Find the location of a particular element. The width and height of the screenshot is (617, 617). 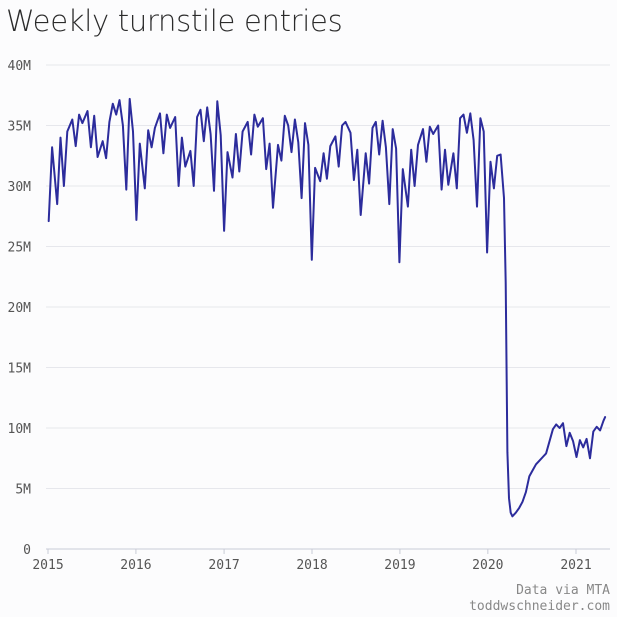

x-tick-label: 2020 is located at coordinates (487, 565).